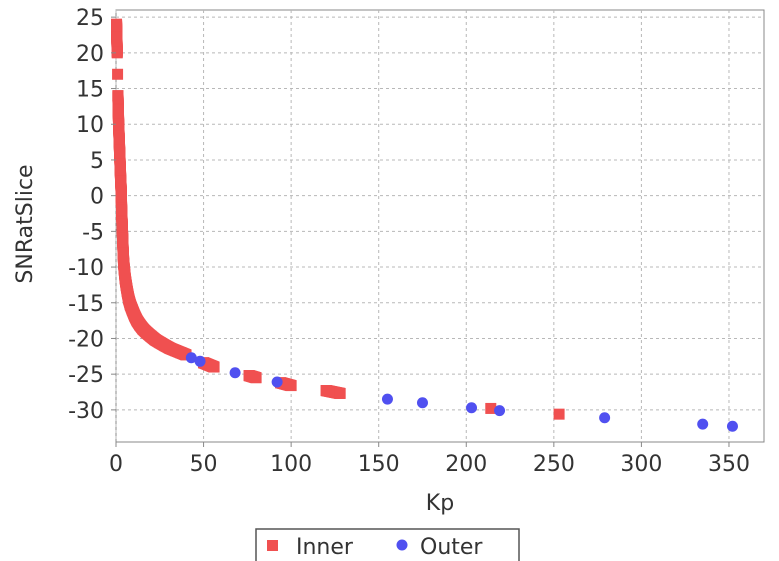  Describe the element at coordinates (90, 18) in the screenshot. I see `y-tick-label: 25` at that location.